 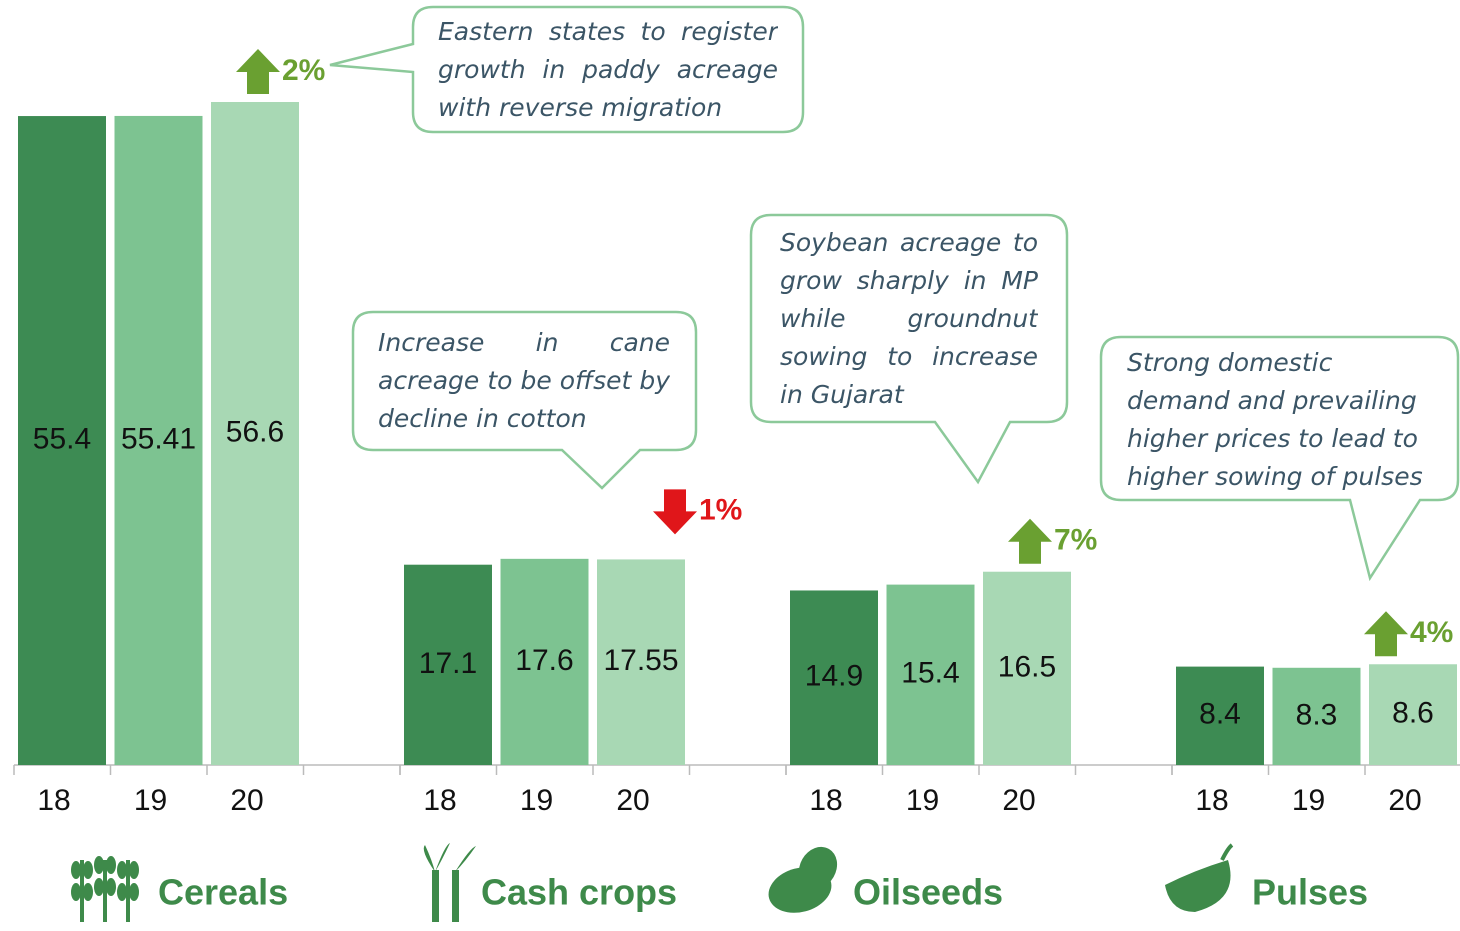 I want to click on value-label: 14.9, so click(x=834, y=676).